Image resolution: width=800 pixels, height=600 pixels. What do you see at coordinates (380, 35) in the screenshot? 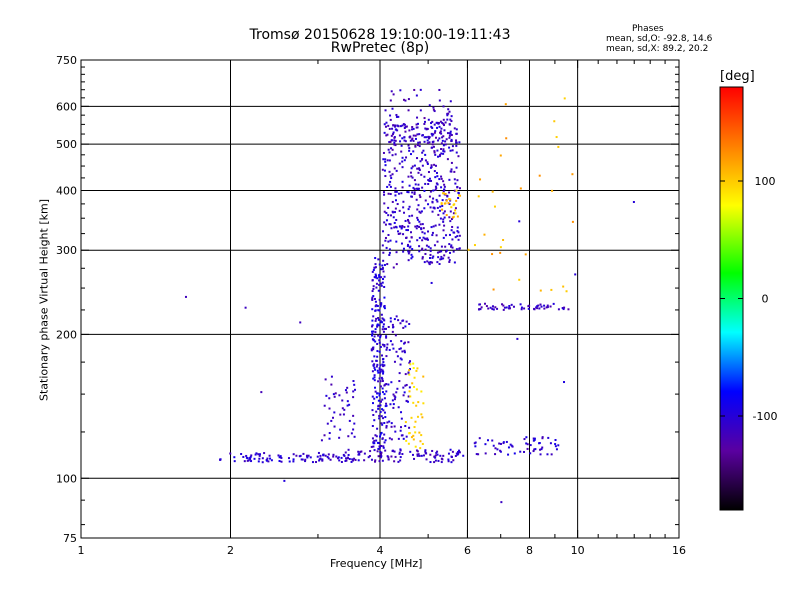
I see `chart-title: Tromsø 20150628 19:10:00-19:11:43` at bounding box center [380, 35].